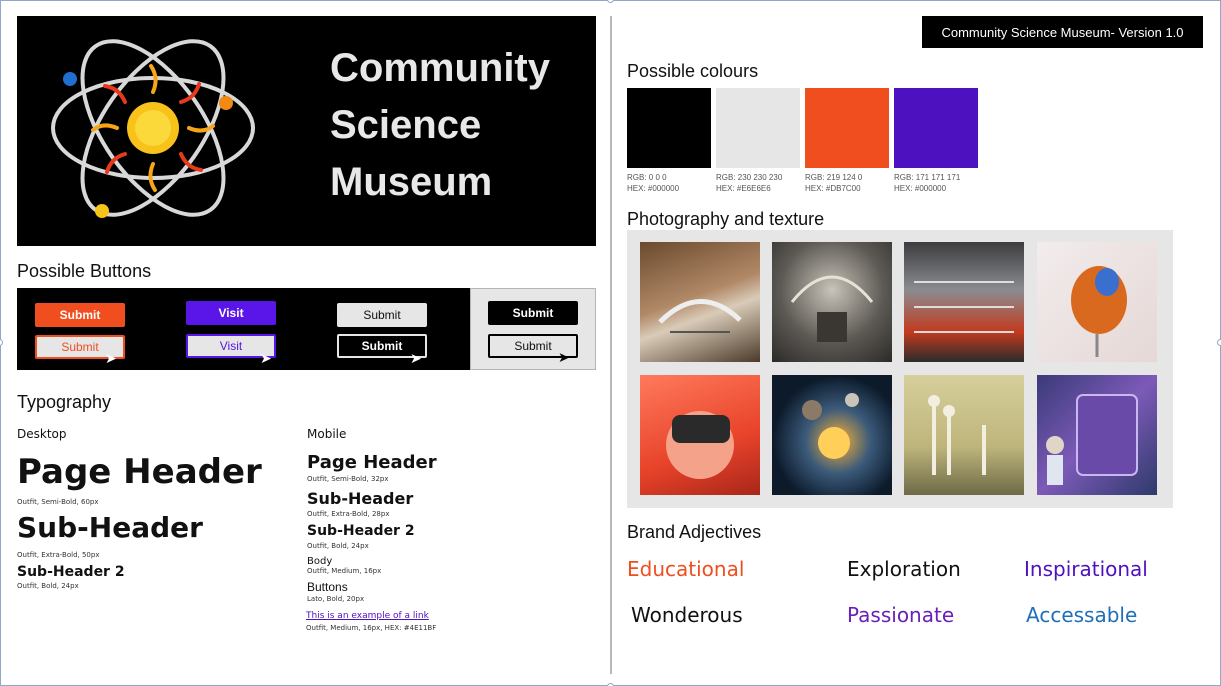 Image resolution: width=1221 pixels, height=686 pixels. What do you see at coordinates (139, 472) in the screenshot?
I see `desktop-page-header-sample: Page Header` at bounding box center [139, 472].